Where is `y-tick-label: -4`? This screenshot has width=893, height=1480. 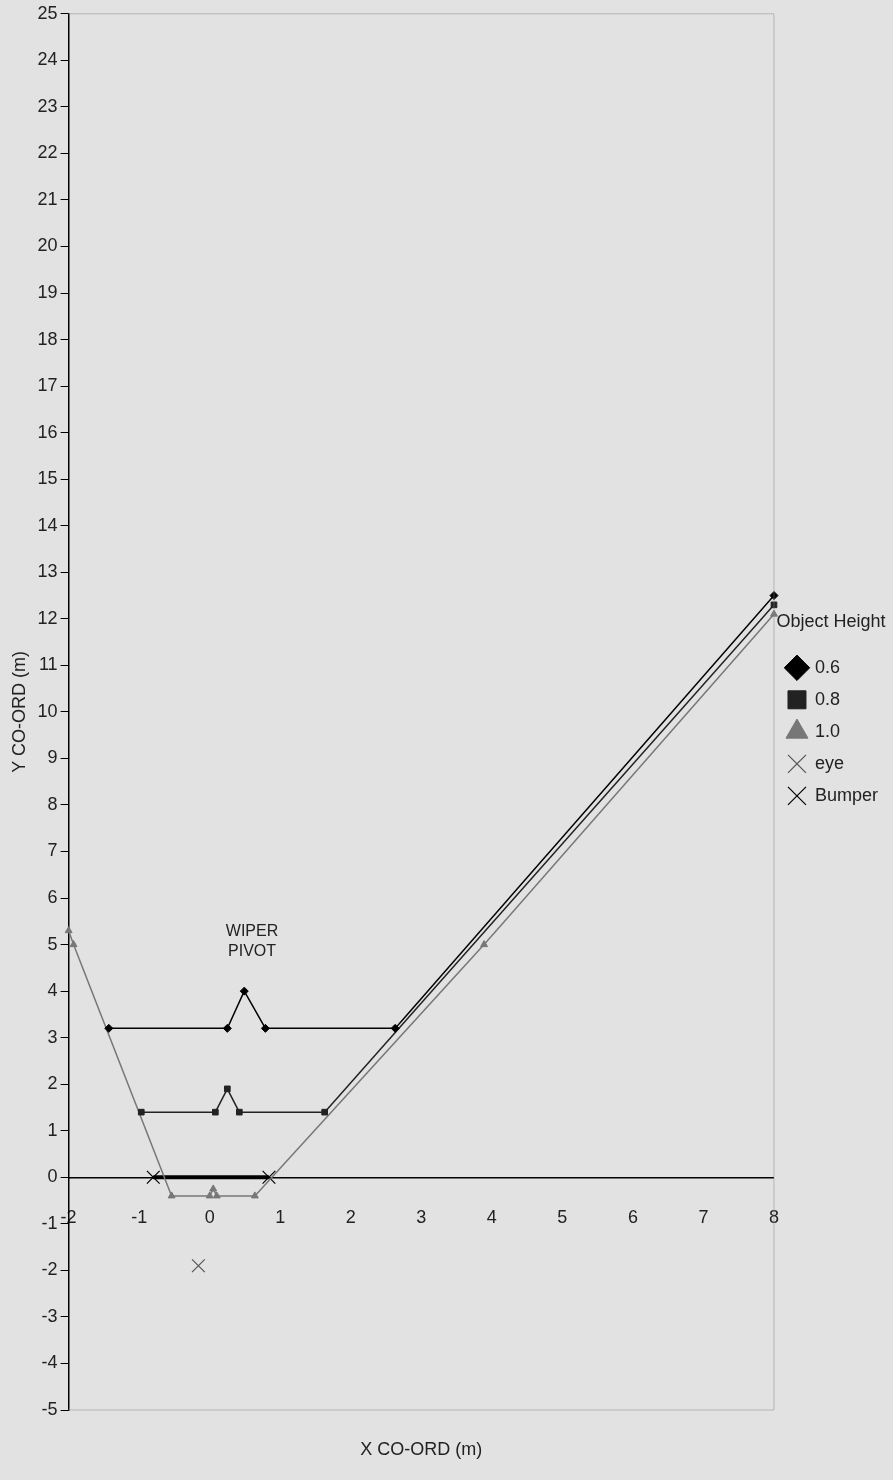
y-tick-label: -4 is located at coordinates (49, 1362).